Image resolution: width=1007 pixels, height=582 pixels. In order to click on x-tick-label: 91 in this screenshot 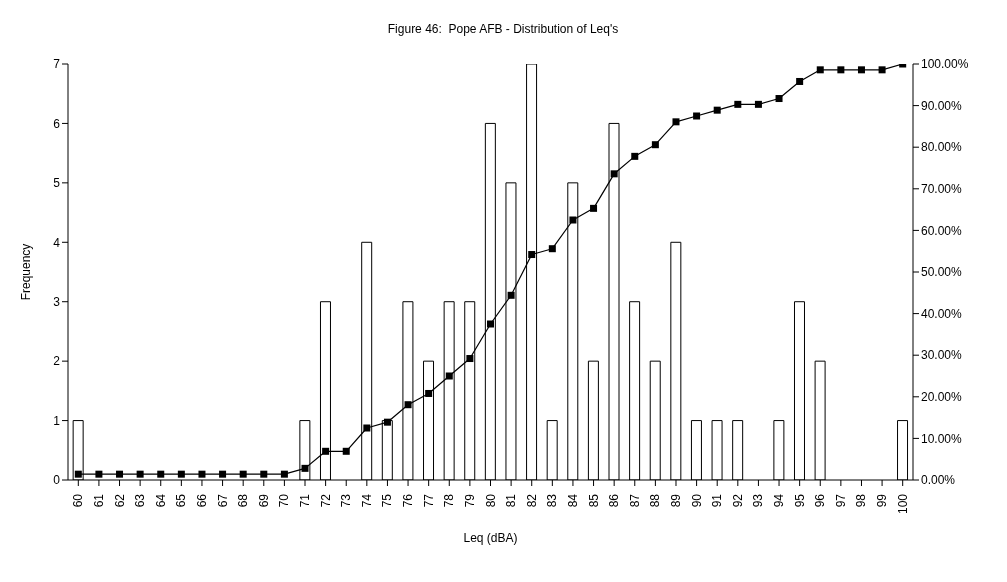, I will do `click(717, 500)`.